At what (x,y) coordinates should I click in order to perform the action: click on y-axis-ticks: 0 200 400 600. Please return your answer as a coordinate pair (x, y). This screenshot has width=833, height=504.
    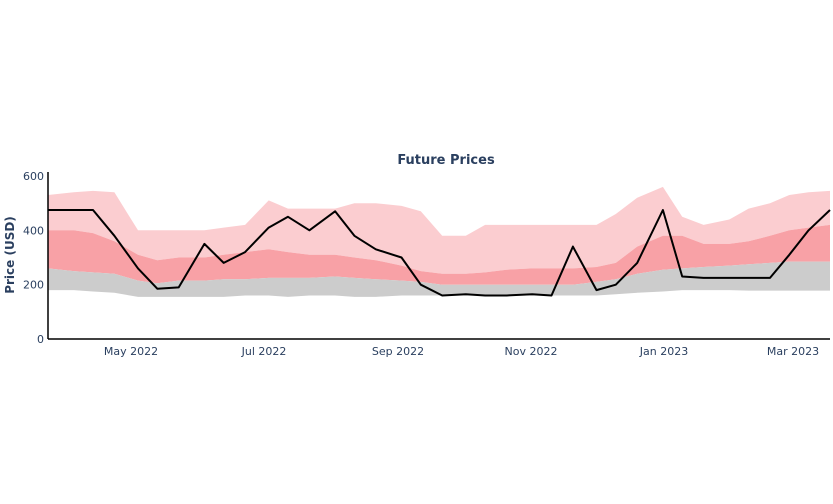
    Looking at the image, I should click on (33, 258).